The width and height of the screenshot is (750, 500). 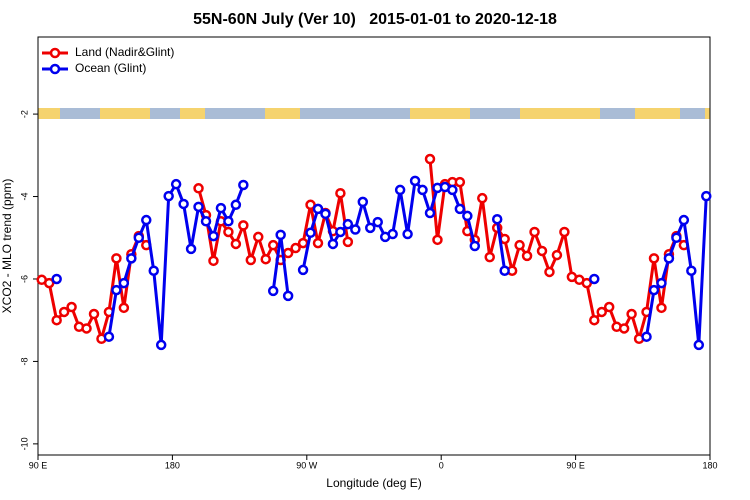 What do you see at coordinates (441, 465) in the screenshot?
I see `x-tick-label: 0` at bounding box center [441, 465].